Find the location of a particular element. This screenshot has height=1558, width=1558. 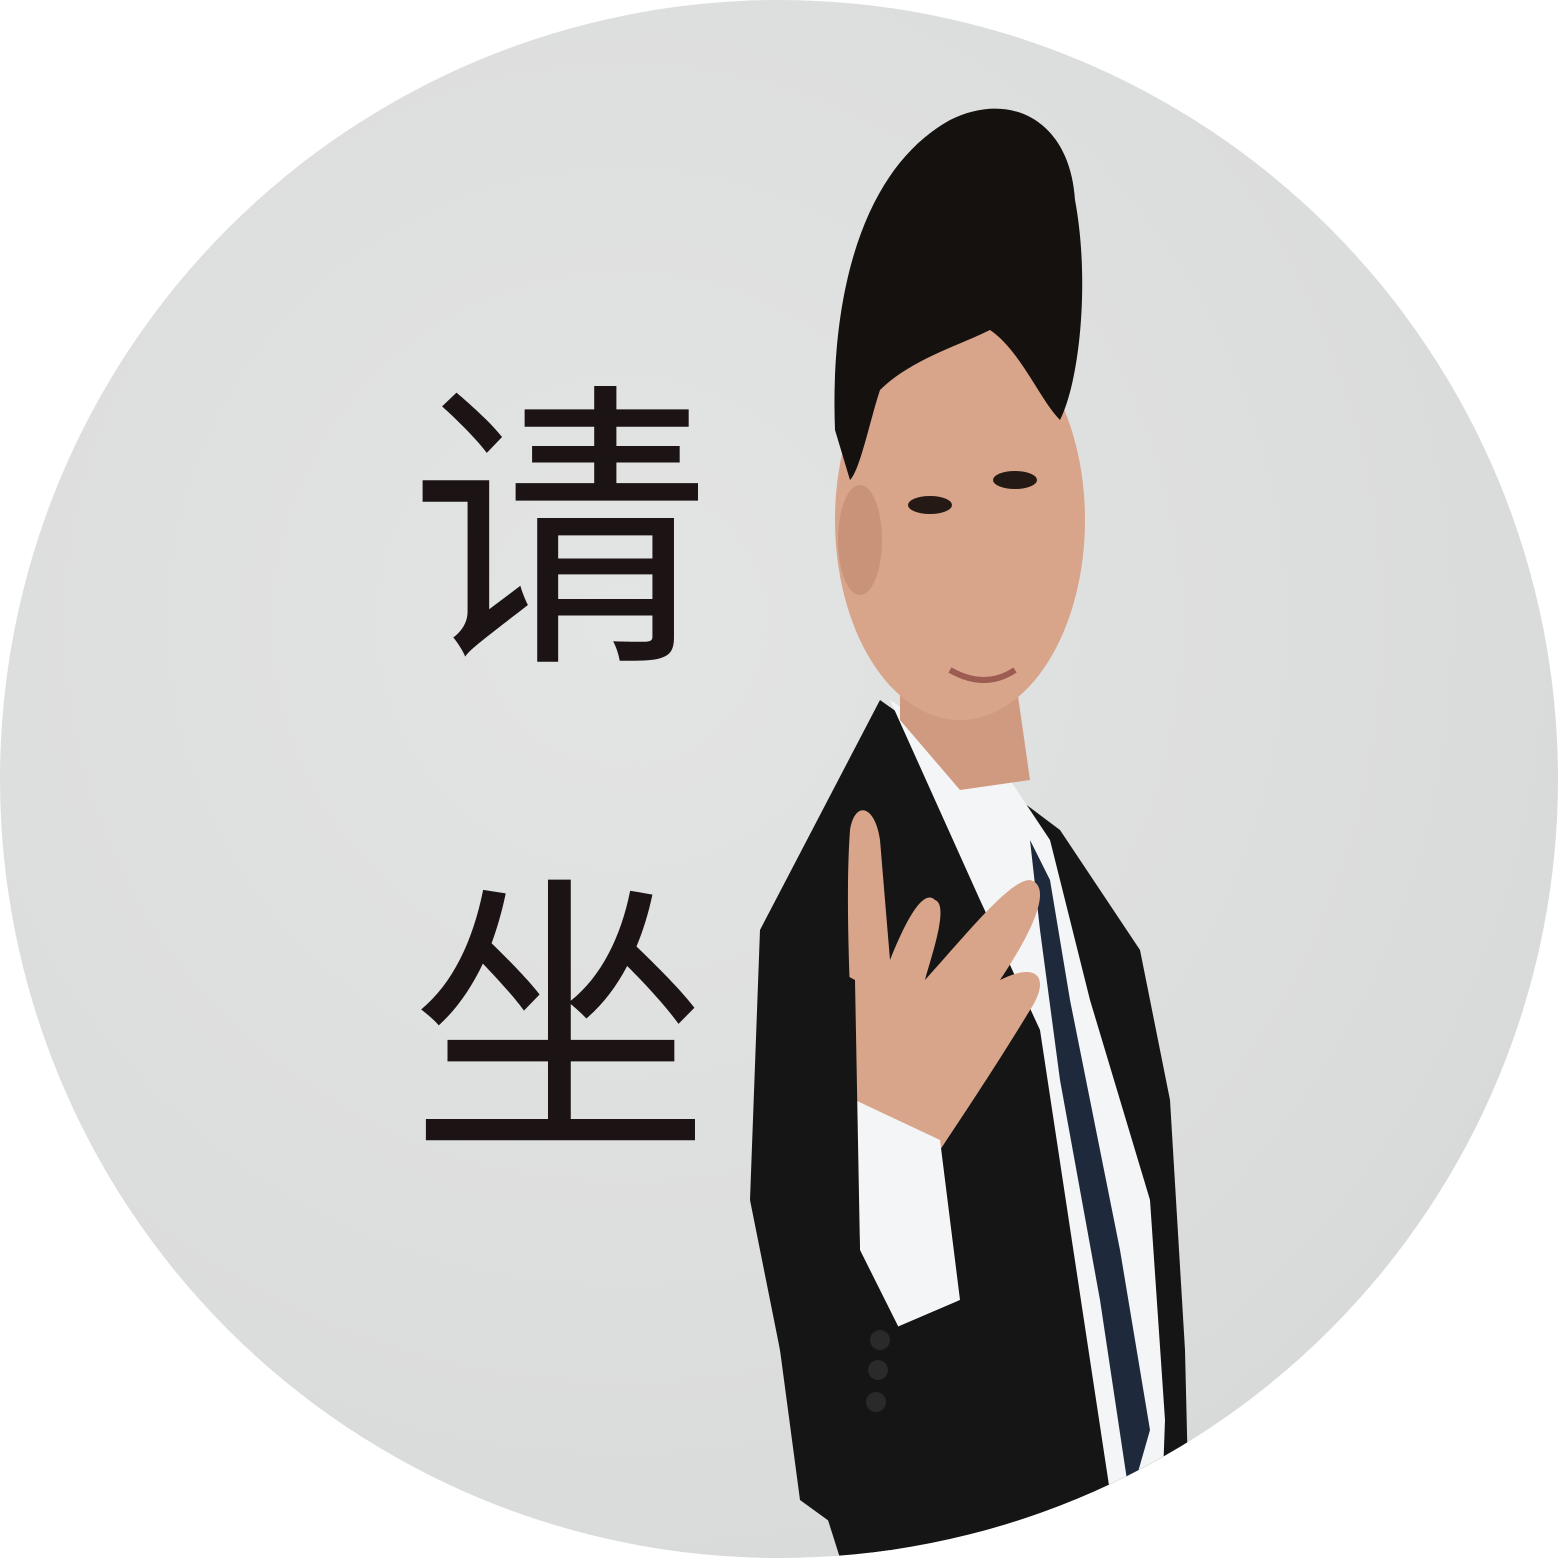

mouth is located at coordinates (982, 675).